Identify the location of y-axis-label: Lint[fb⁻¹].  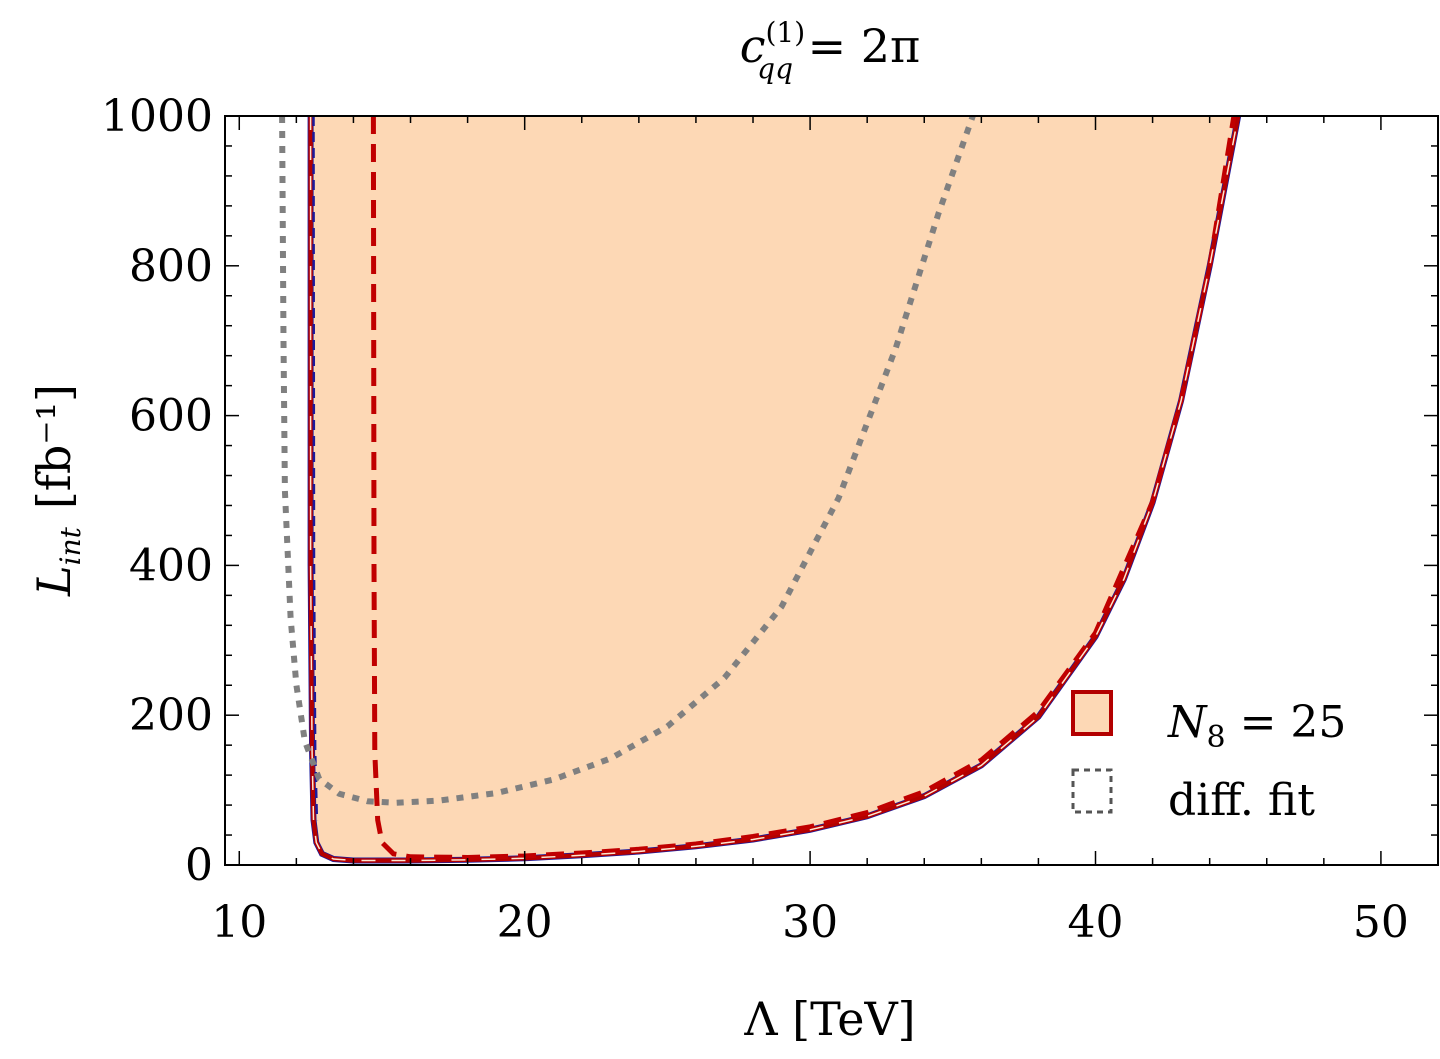
(57, 490).